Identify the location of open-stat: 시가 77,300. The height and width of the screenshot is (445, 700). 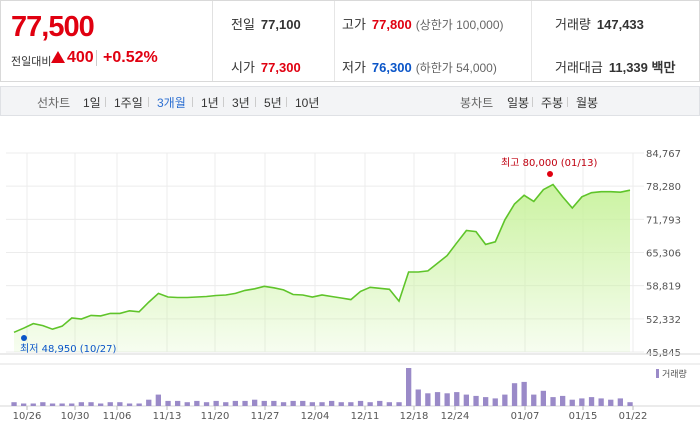
(266, 66).